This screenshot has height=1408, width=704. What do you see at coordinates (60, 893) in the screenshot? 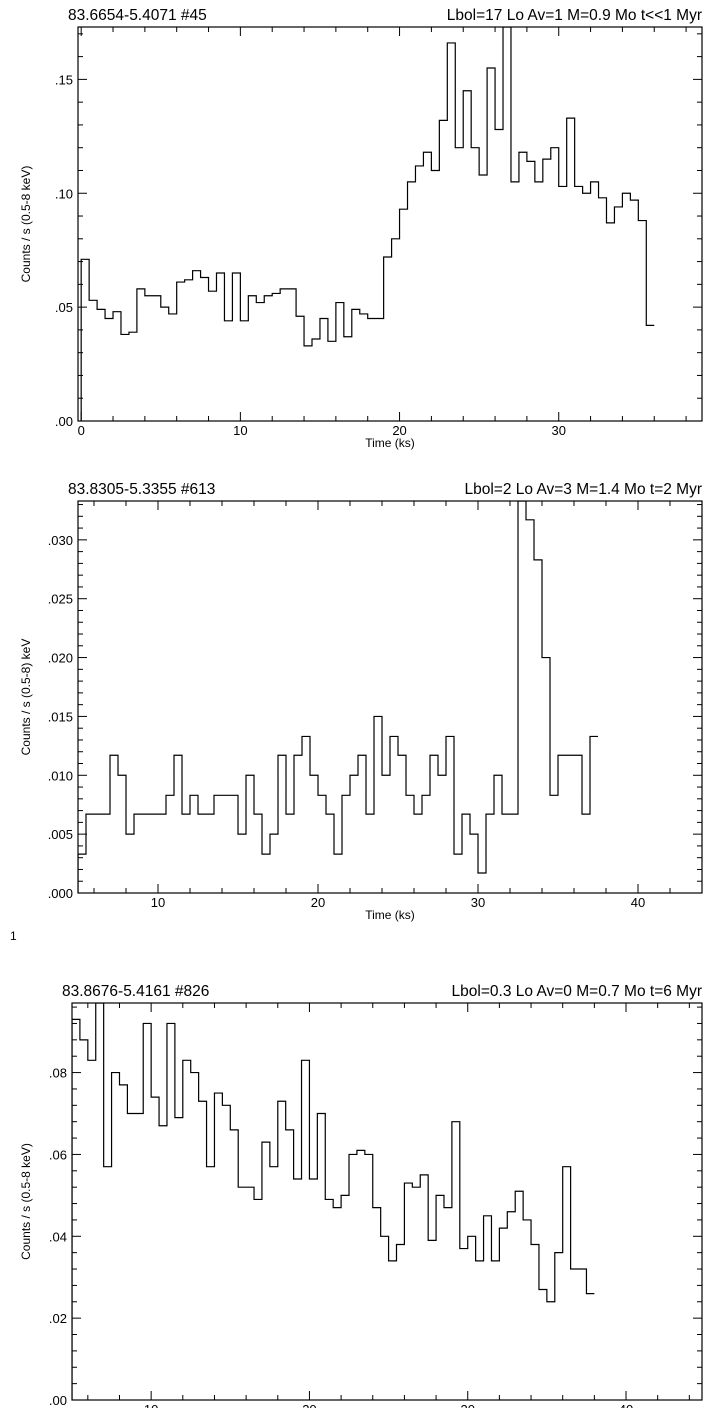
I see `y-tick-label: .000` at bounding box center [60, 893].